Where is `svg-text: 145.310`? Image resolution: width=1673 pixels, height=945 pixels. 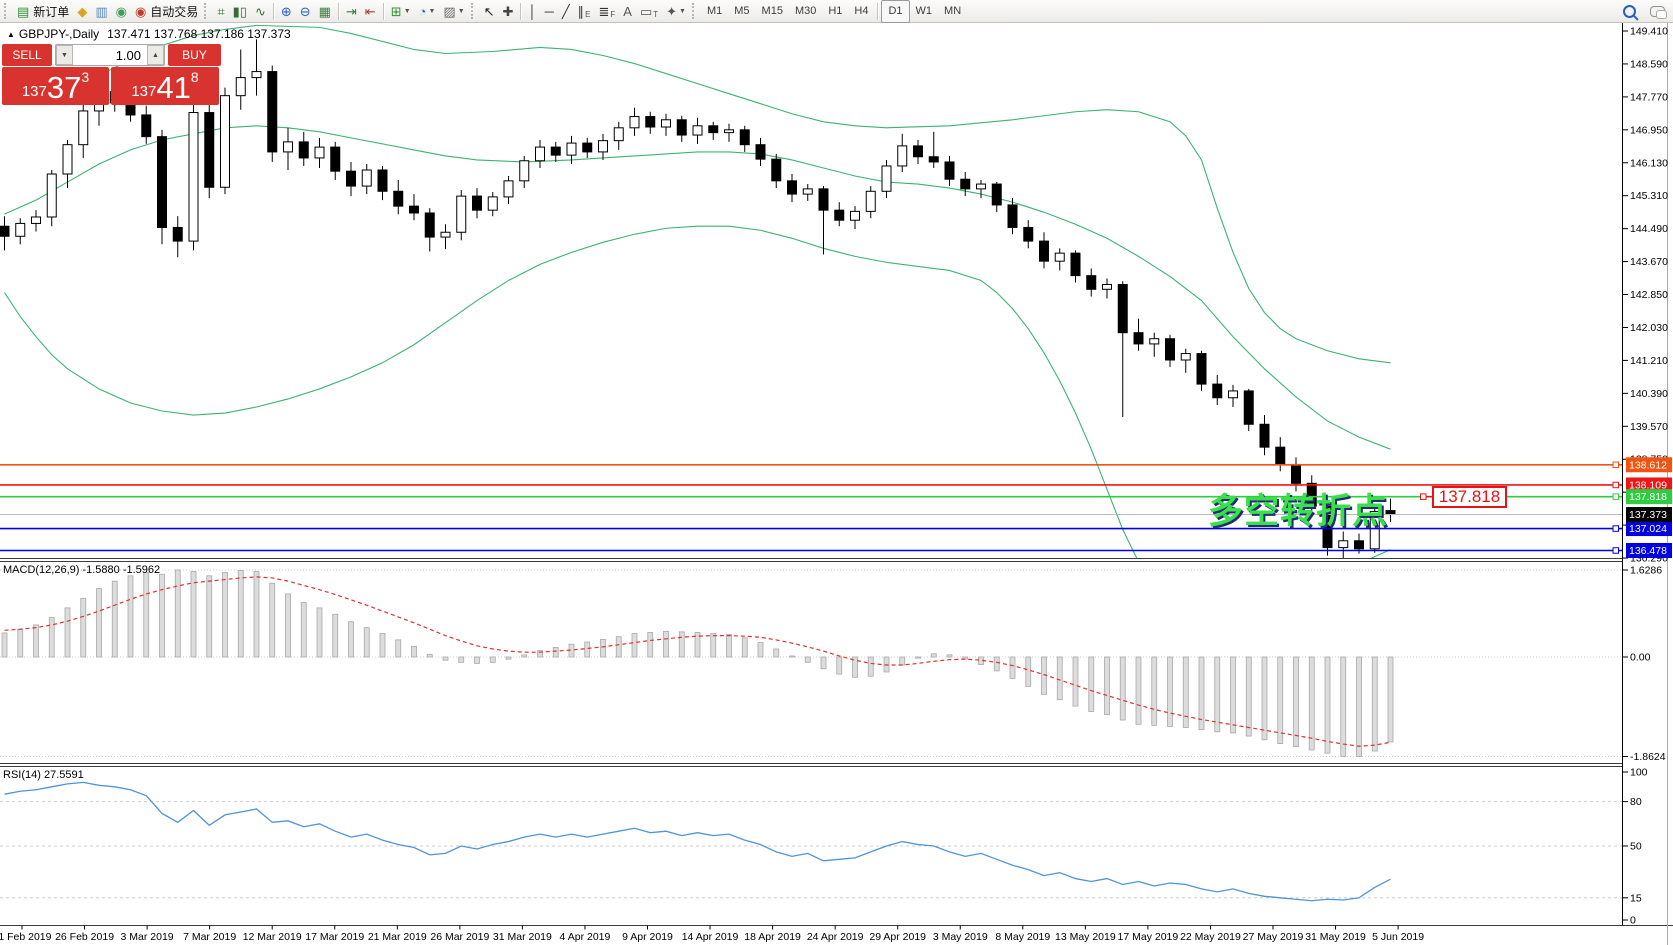 svg-text: 145.310 is located at coordinates (1649, 196).